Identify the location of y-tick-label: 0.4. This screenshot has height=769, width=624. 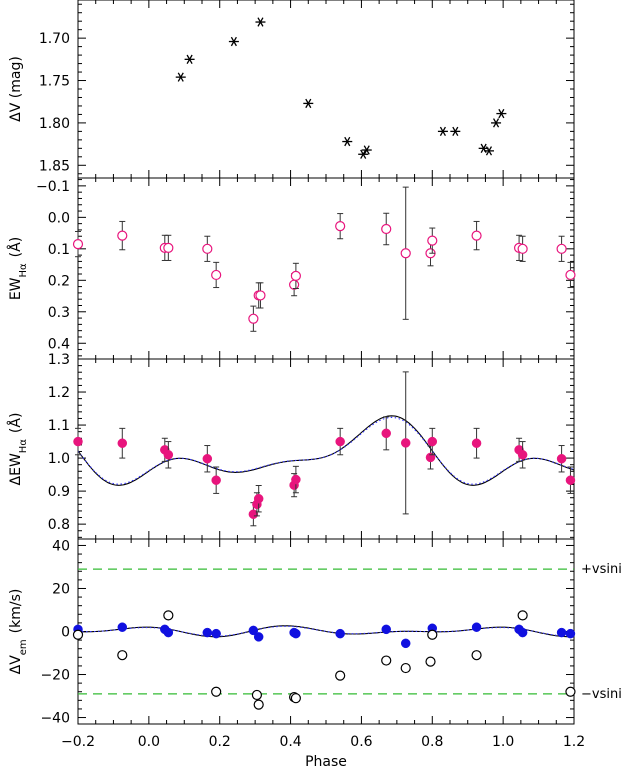
(59, 344).